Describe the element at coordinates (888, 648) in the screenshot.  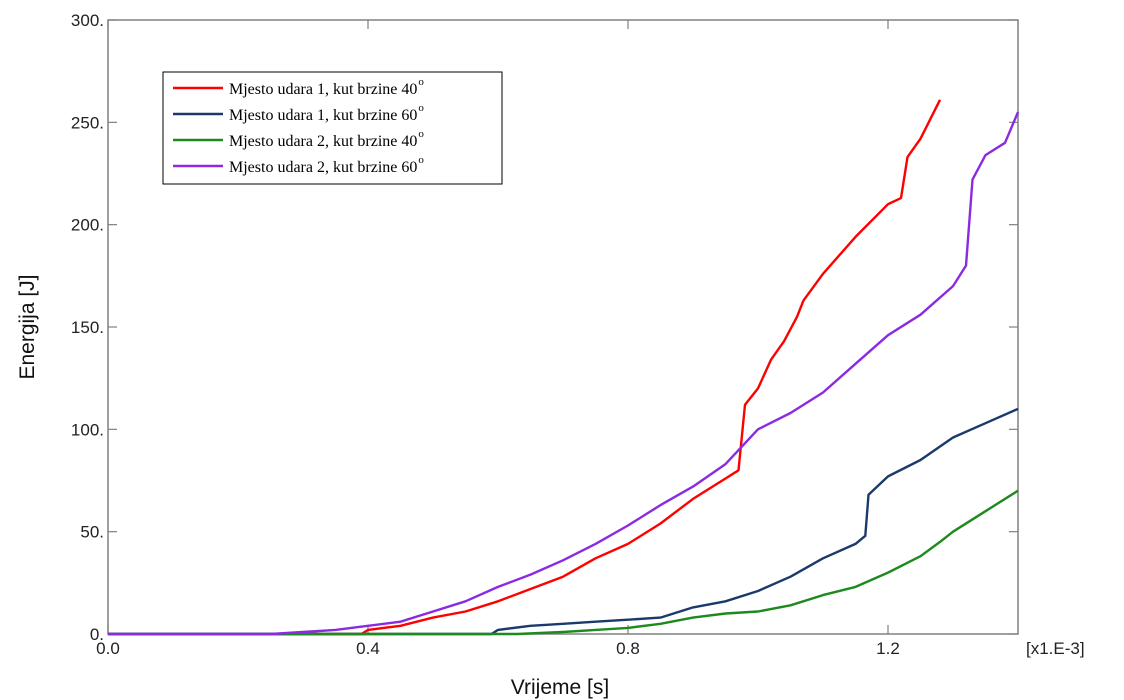
I see `x-tick-label: 1.2` at that location.